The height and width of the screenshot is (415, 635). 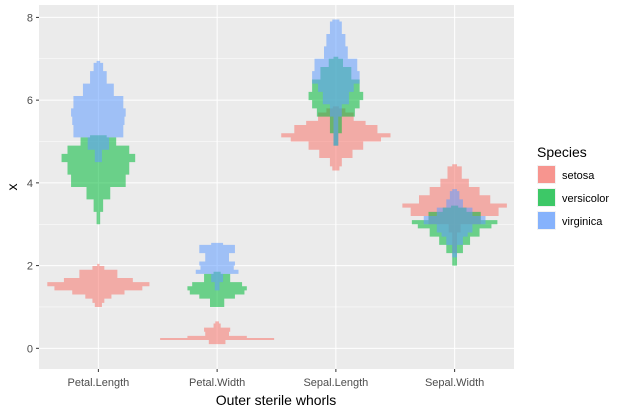 What do you see at coordinates (98, 180) in the screenshot?
I see `violin-versicolor-petal-length` at bounding box center [98, 180].